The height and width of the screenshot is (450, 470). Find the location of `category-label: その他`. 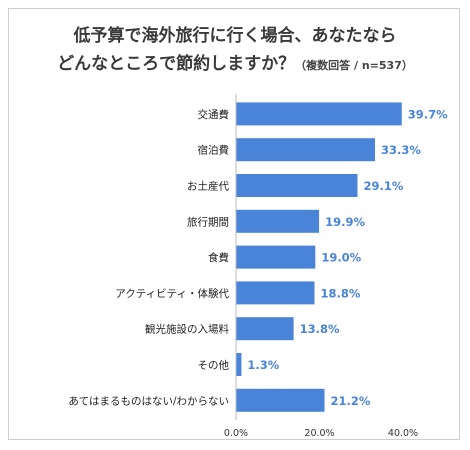

category-label: その他 is located at coordinates (214, 365).